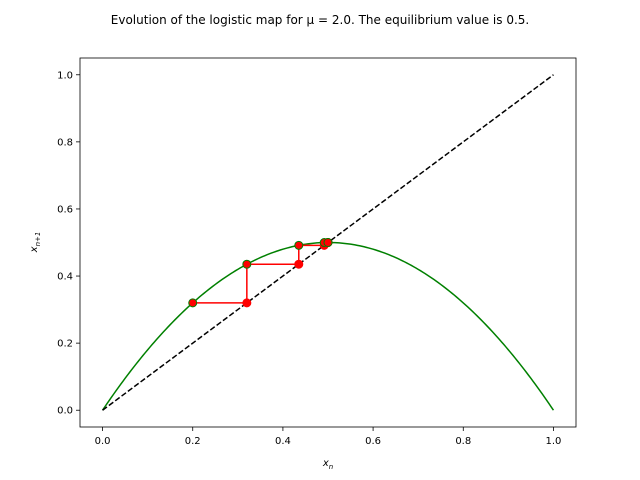 The width and height of the screenshot is (640, 480). I want to click on y-axis-label-sub: n+1, so click(38, 239).